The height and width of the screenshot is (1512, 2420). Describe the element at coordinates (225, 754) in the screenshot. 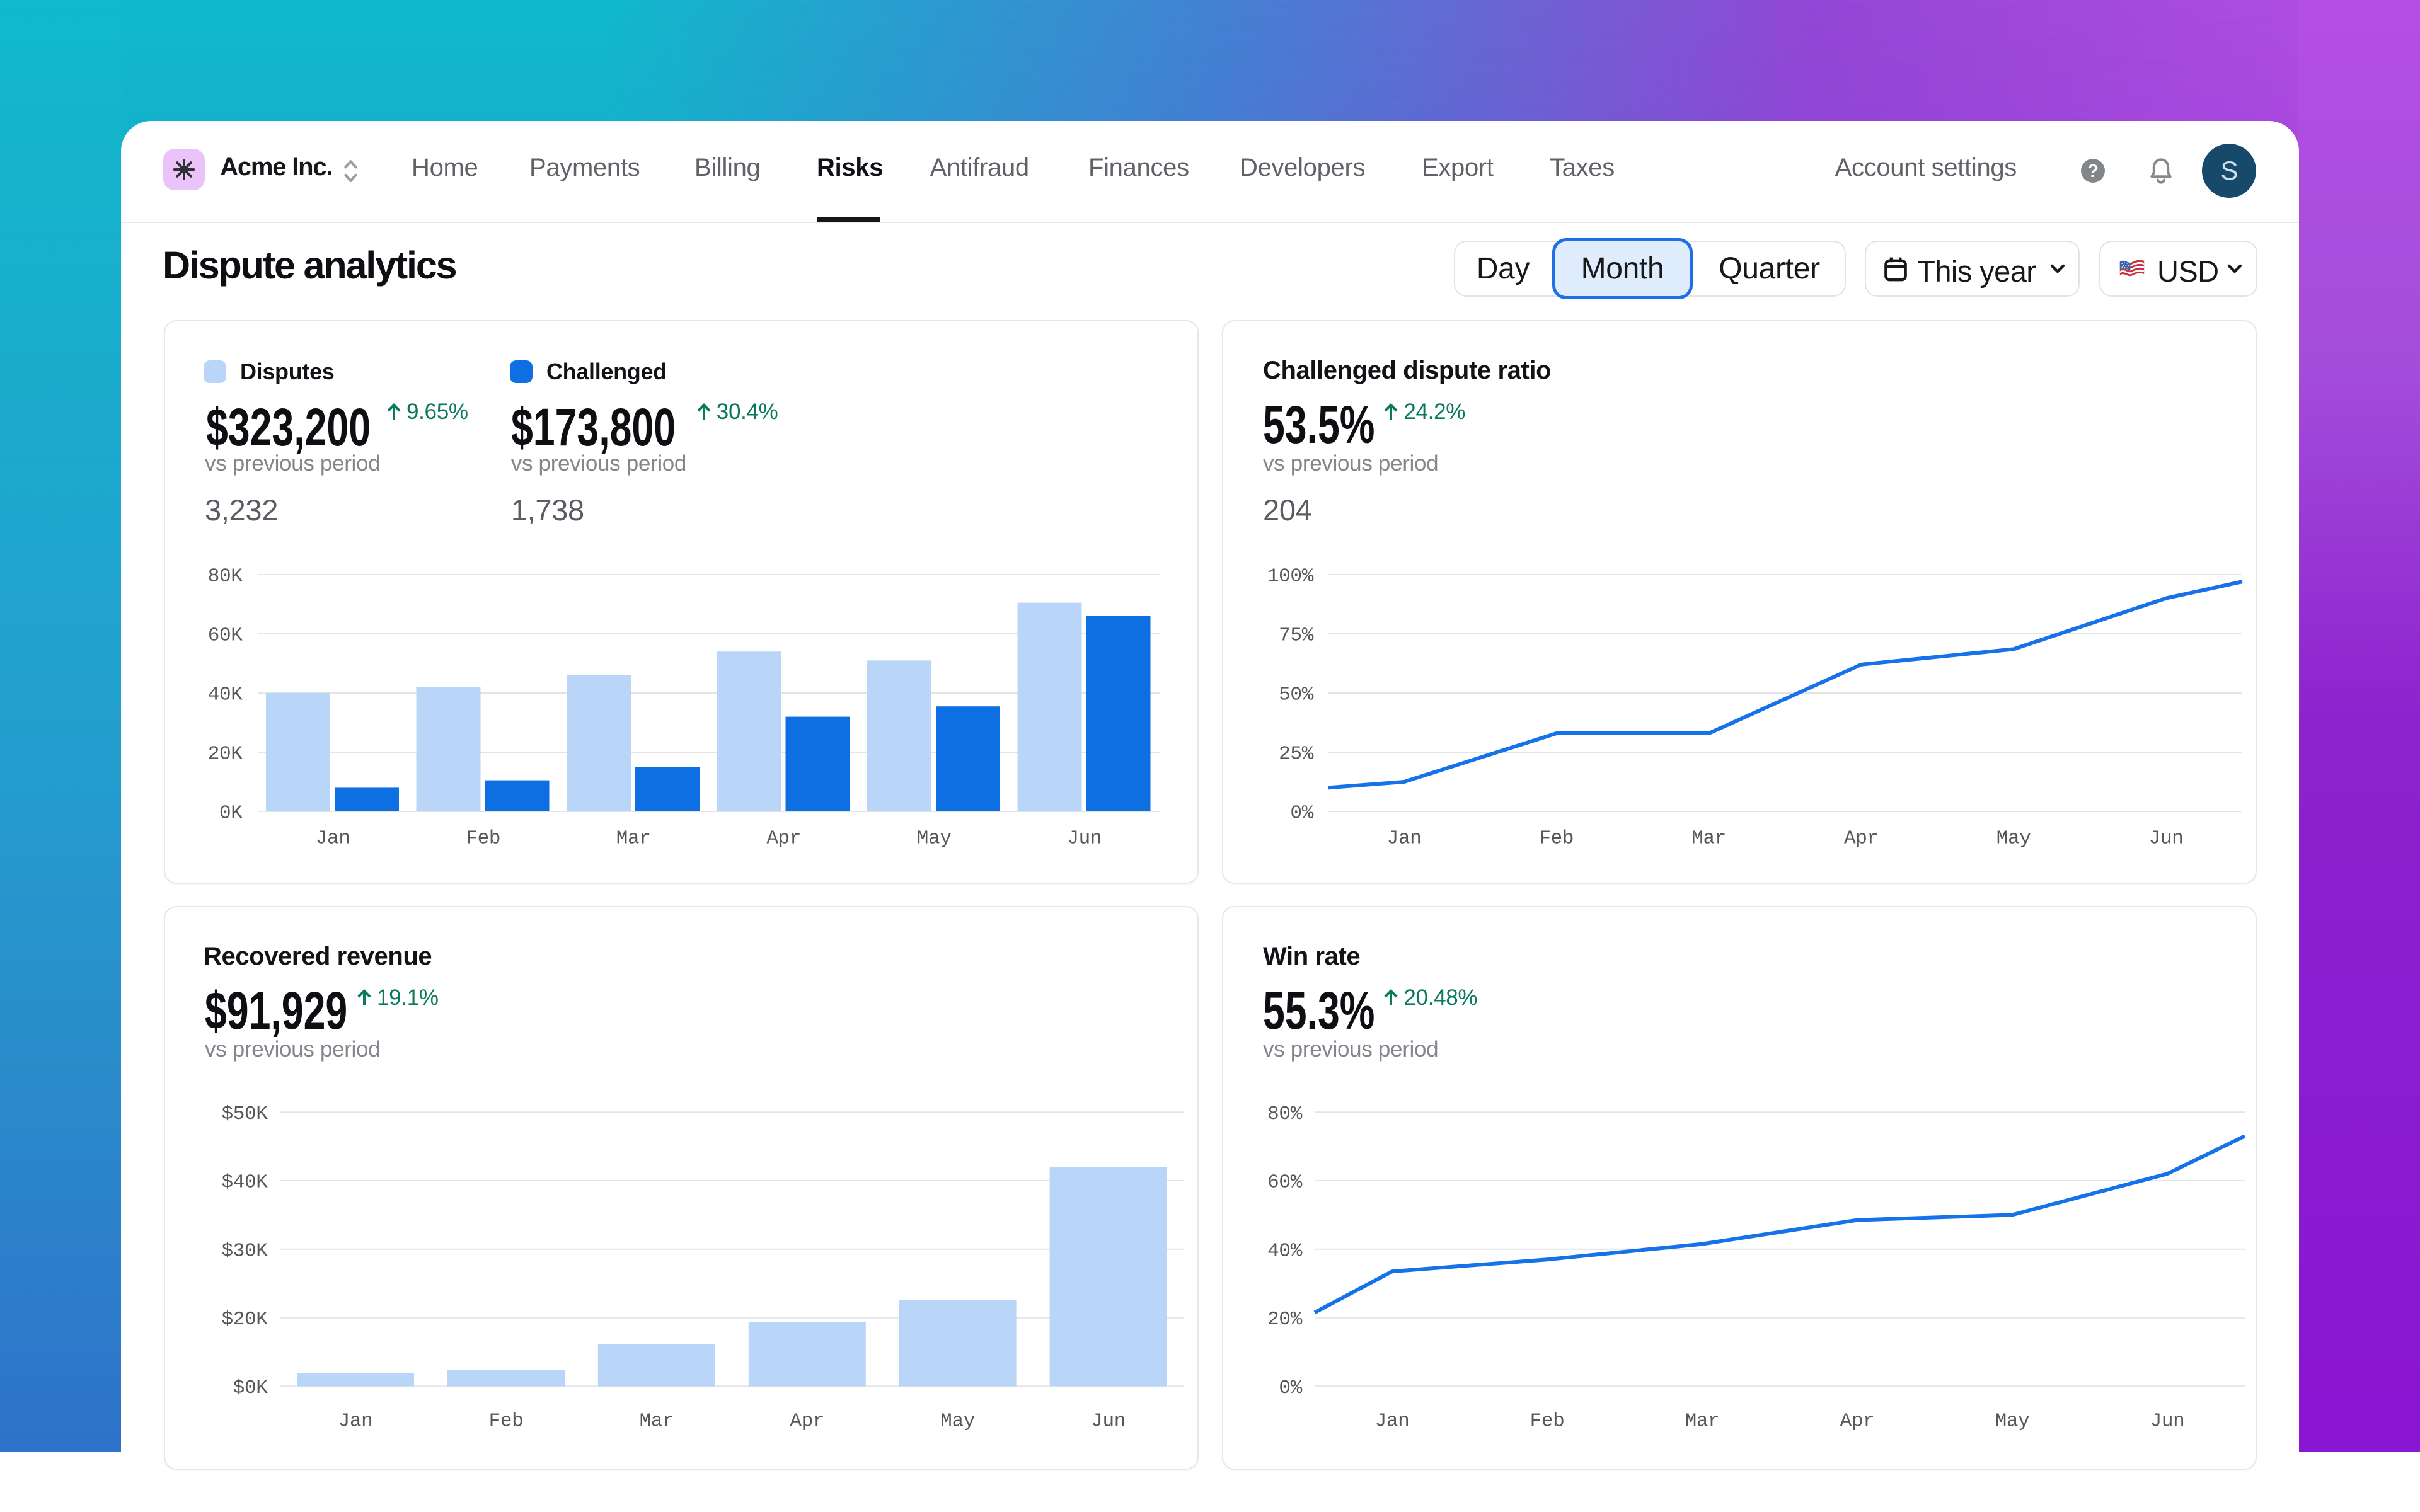

I see `svg-text: 20K` at that location.